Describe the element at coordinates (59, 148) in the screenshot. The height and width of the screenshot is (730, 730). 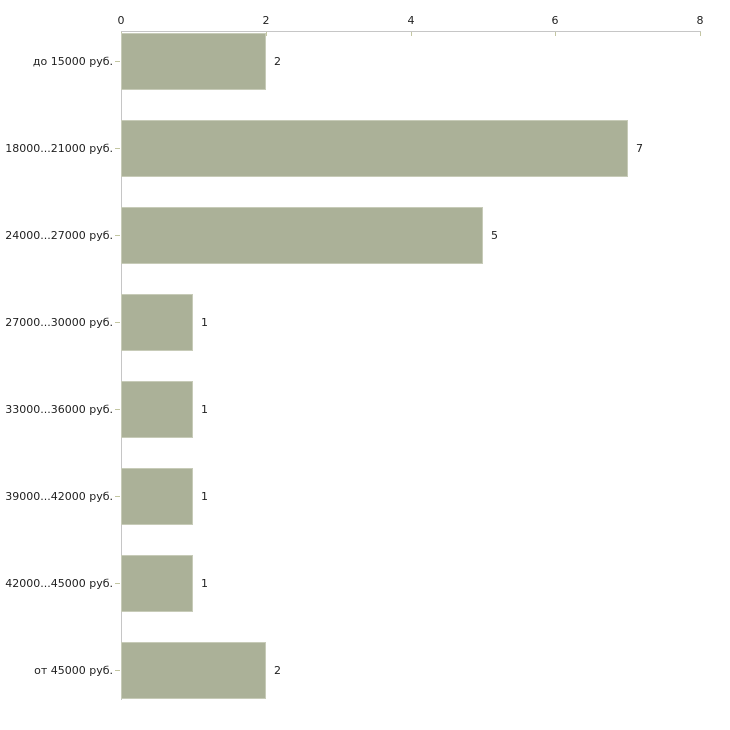
I see `category-label: 18000...21000 руб.` at that location.